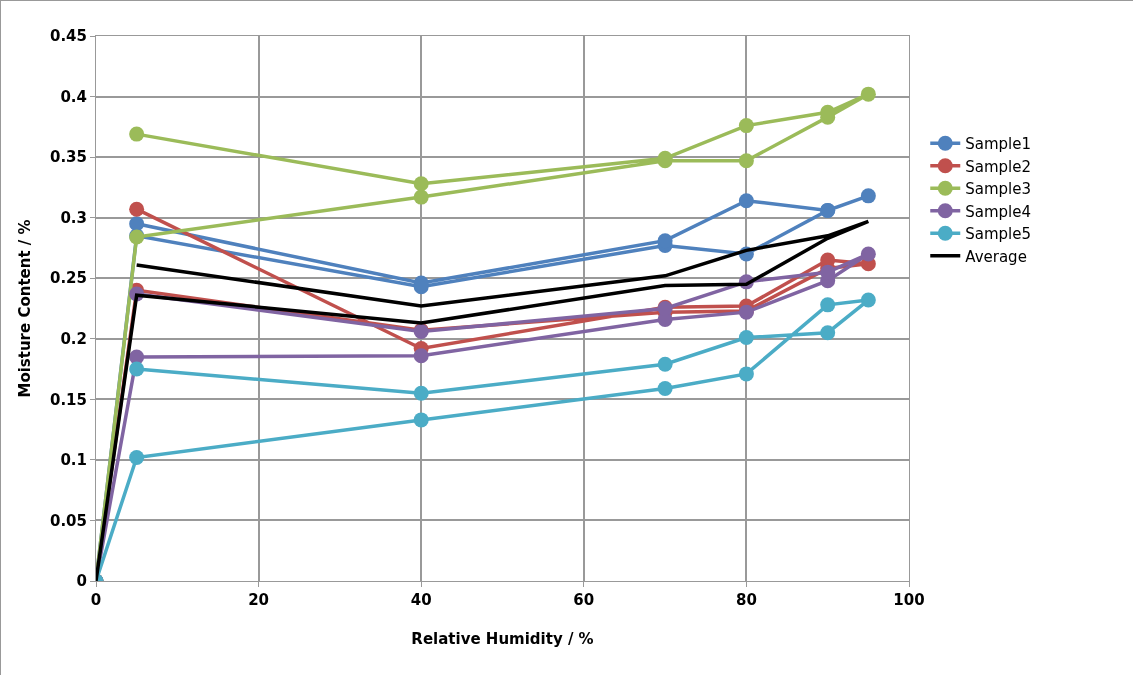 The height and width of the screenshot is (675, 1133). What do you see at coordinates (998, 211) in the screenshot?
I see `legend-label: Sample4` at bounding box center [998, 211].